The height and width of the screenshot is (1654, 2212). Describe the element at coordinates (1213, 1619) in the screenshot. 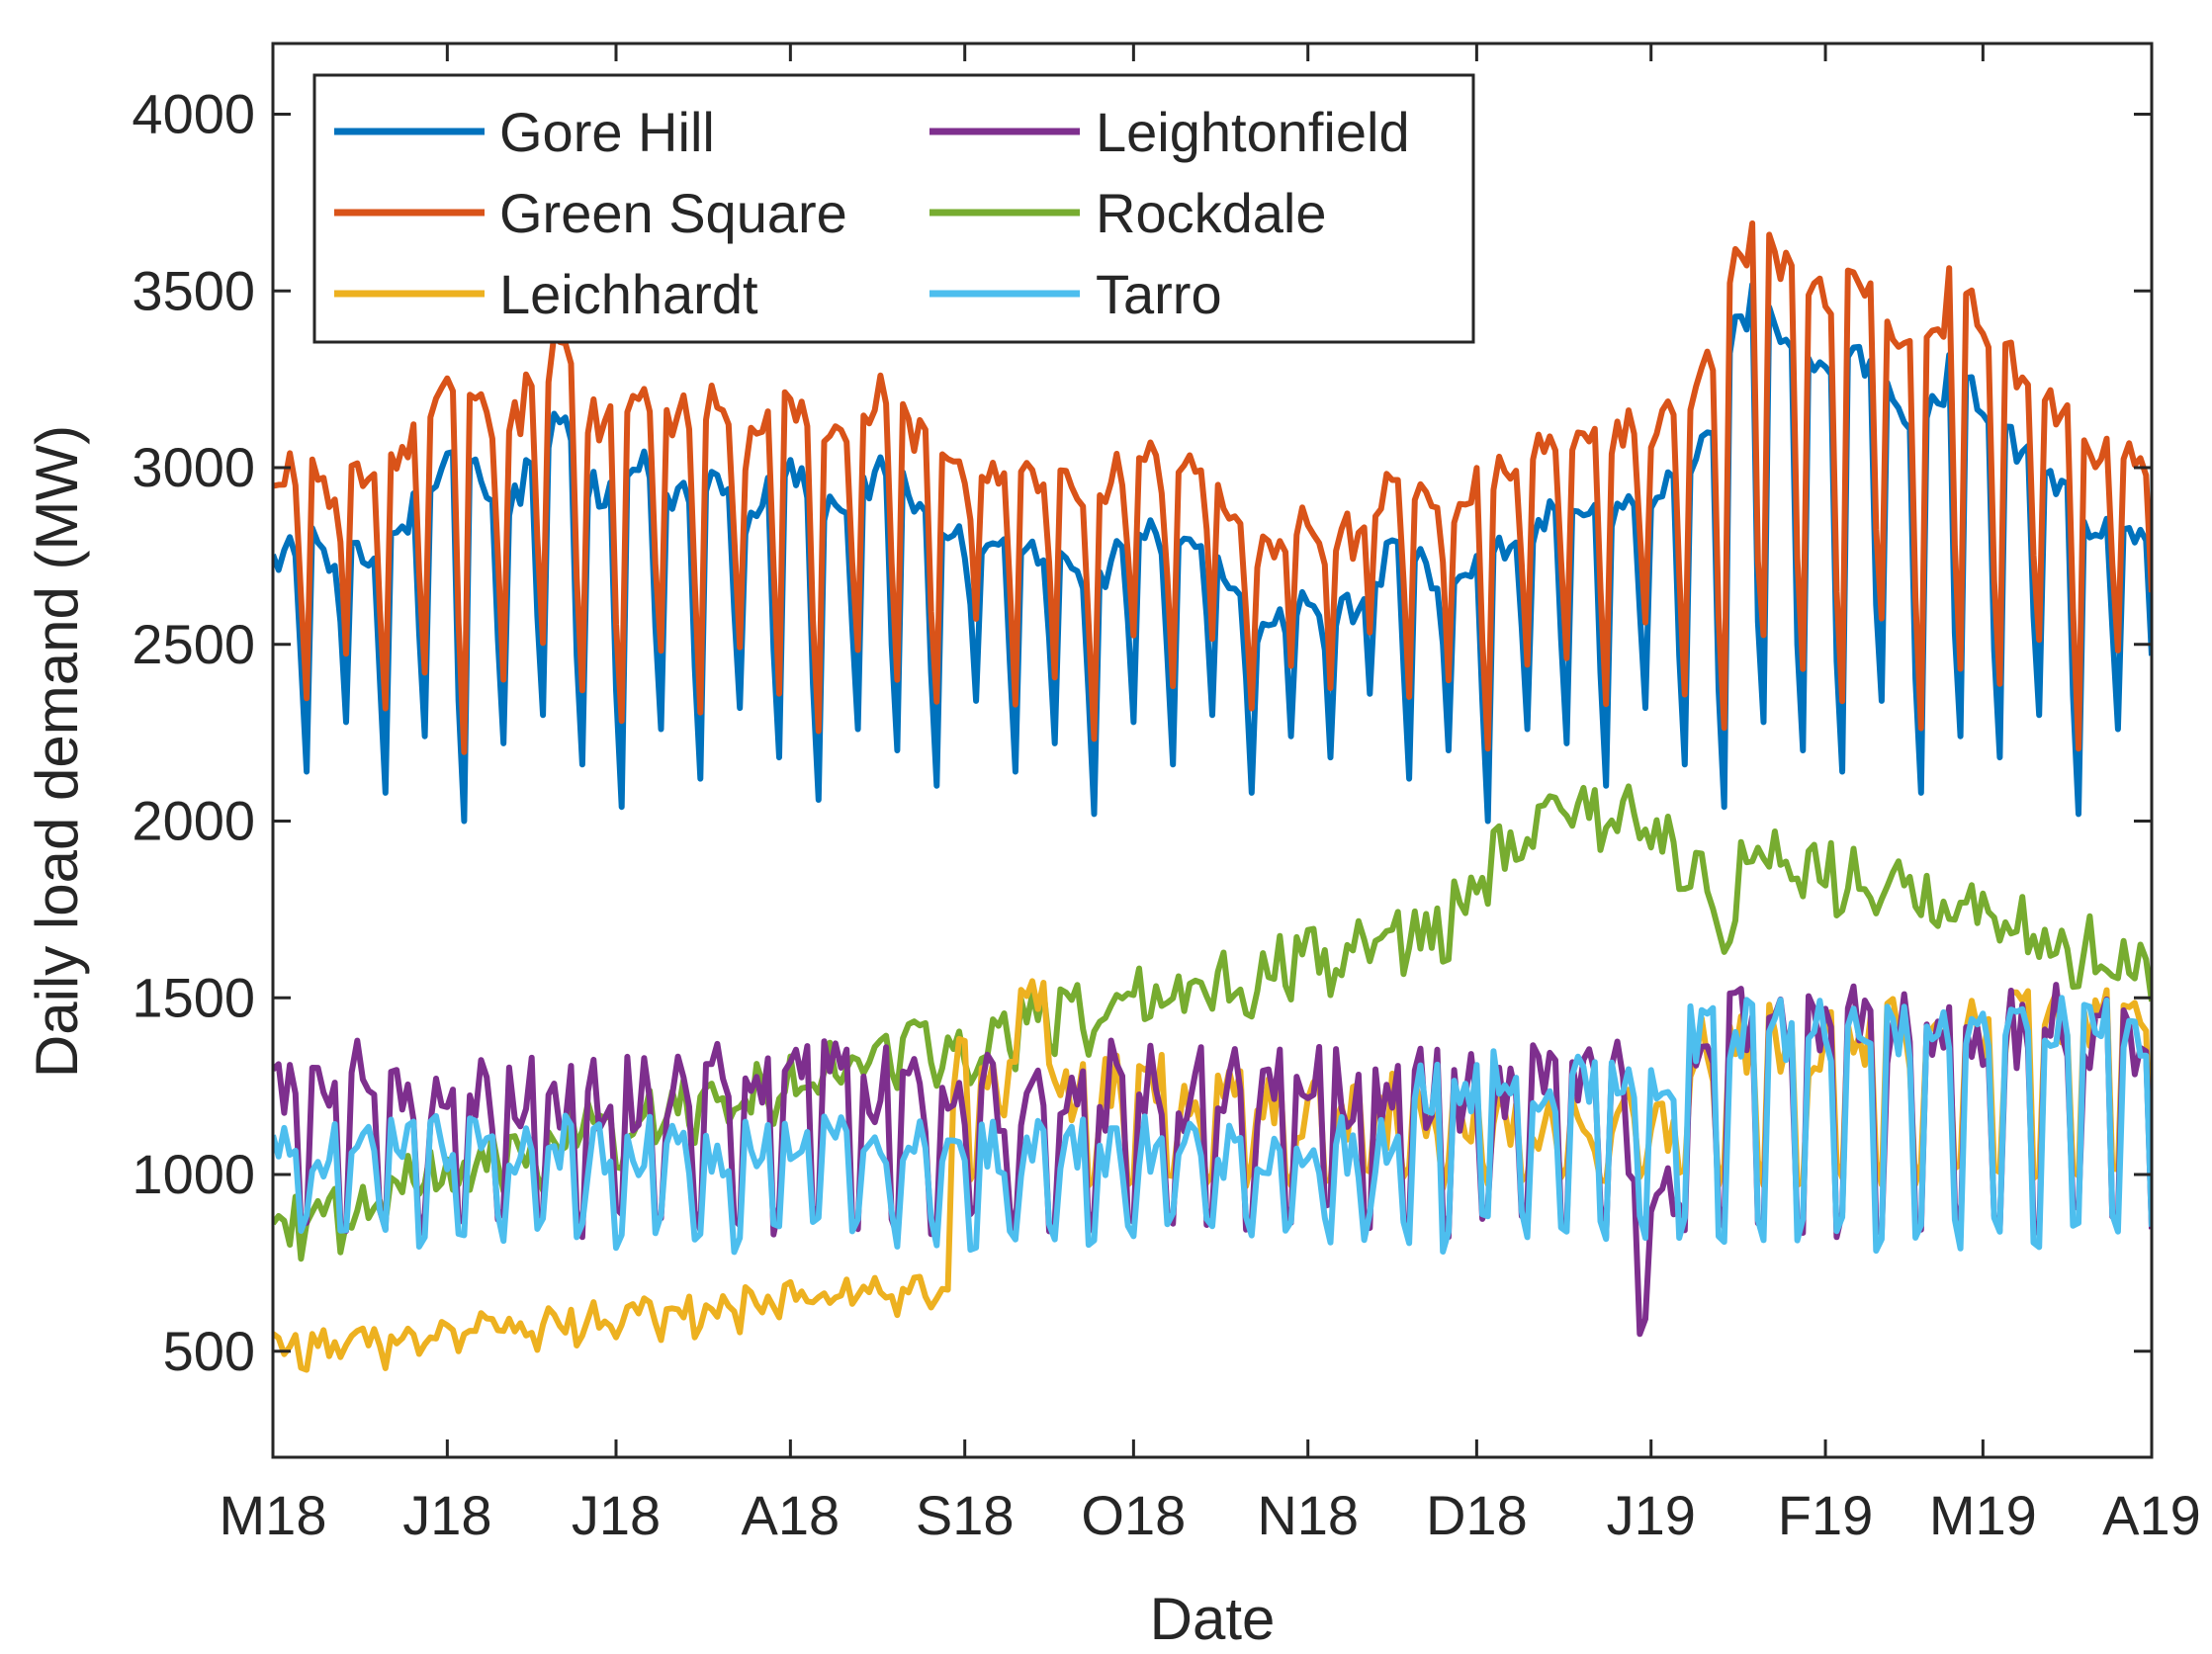

I see `x-axis-label: Date` at that location.